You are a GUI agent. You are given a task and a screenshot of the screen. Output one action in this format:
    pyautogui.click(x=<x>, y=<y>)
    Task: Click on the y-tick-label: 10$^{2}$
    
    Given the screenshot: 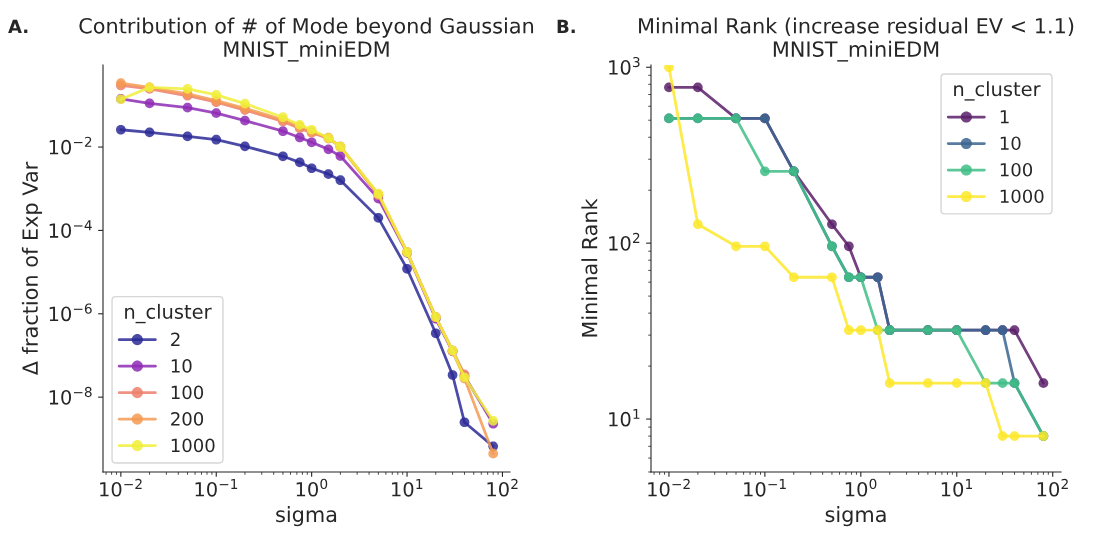 What is the action you would take?
    pyautogui.click(x=624, y=241)
    